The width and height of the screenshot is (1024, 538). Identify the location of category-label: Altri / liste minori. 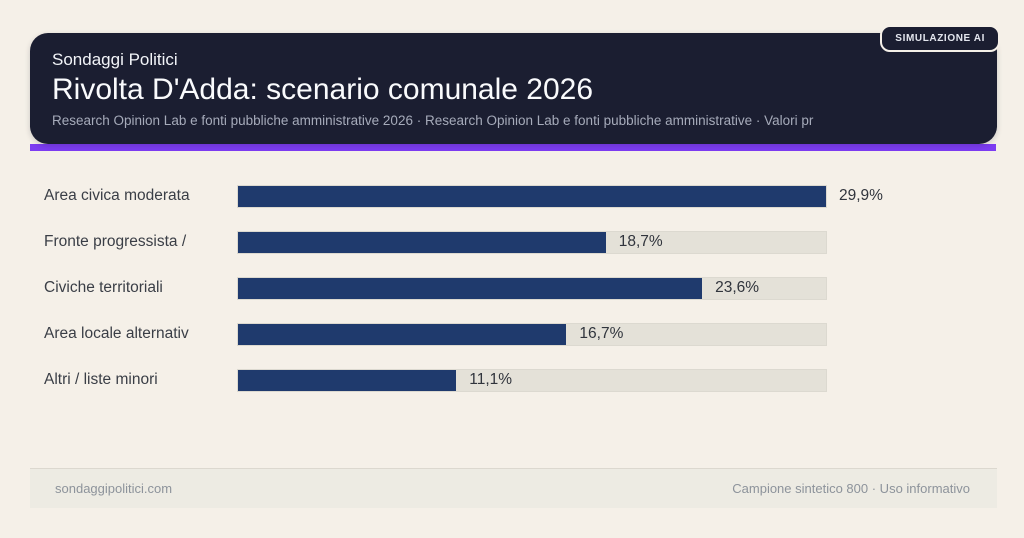
(101, 379).